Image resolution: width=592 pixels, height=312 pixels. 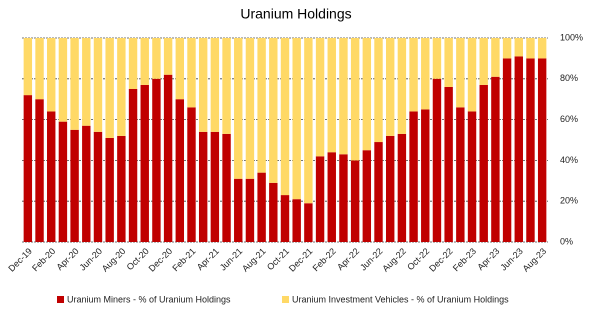 What do you see at coordinates (418, 259) in the screenshot?
I see `x-tick-label: Oct-22` at bounding box center [418, 259].